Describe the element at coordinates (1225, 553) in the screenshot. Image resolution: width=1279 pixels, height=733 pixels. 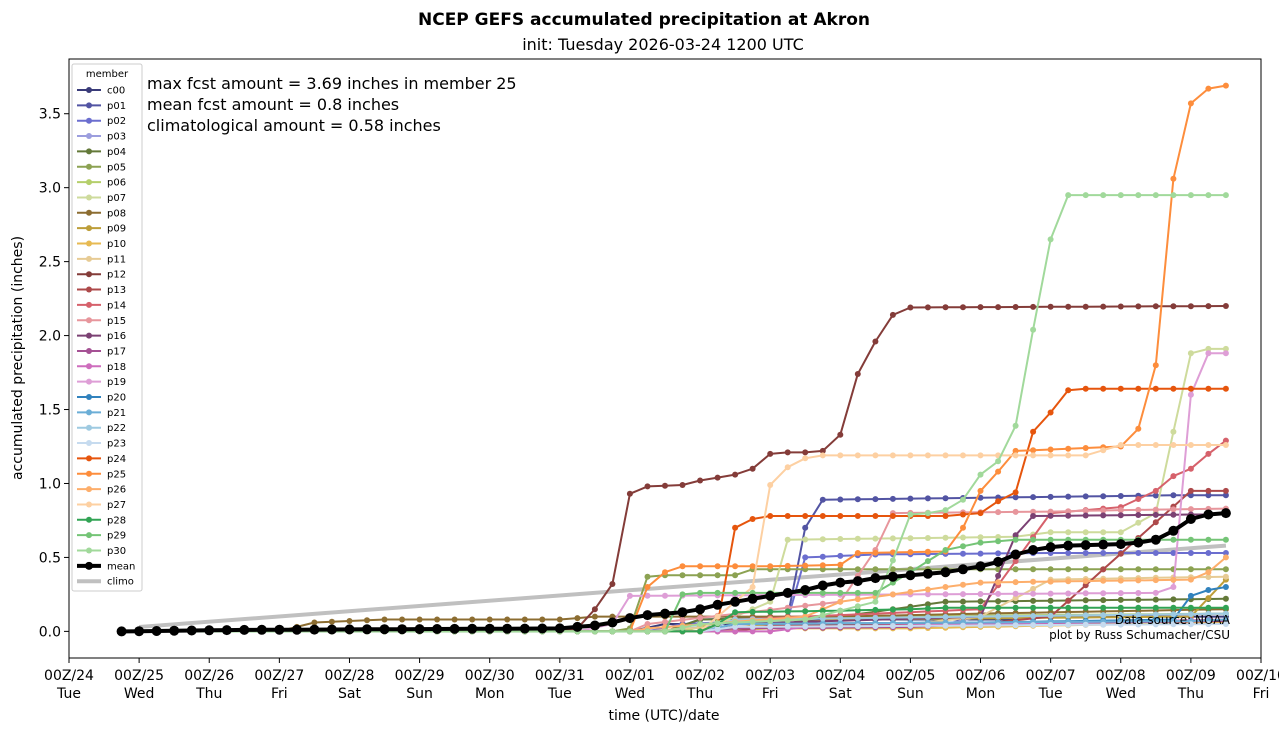
I see `data-point-p02` at that location.